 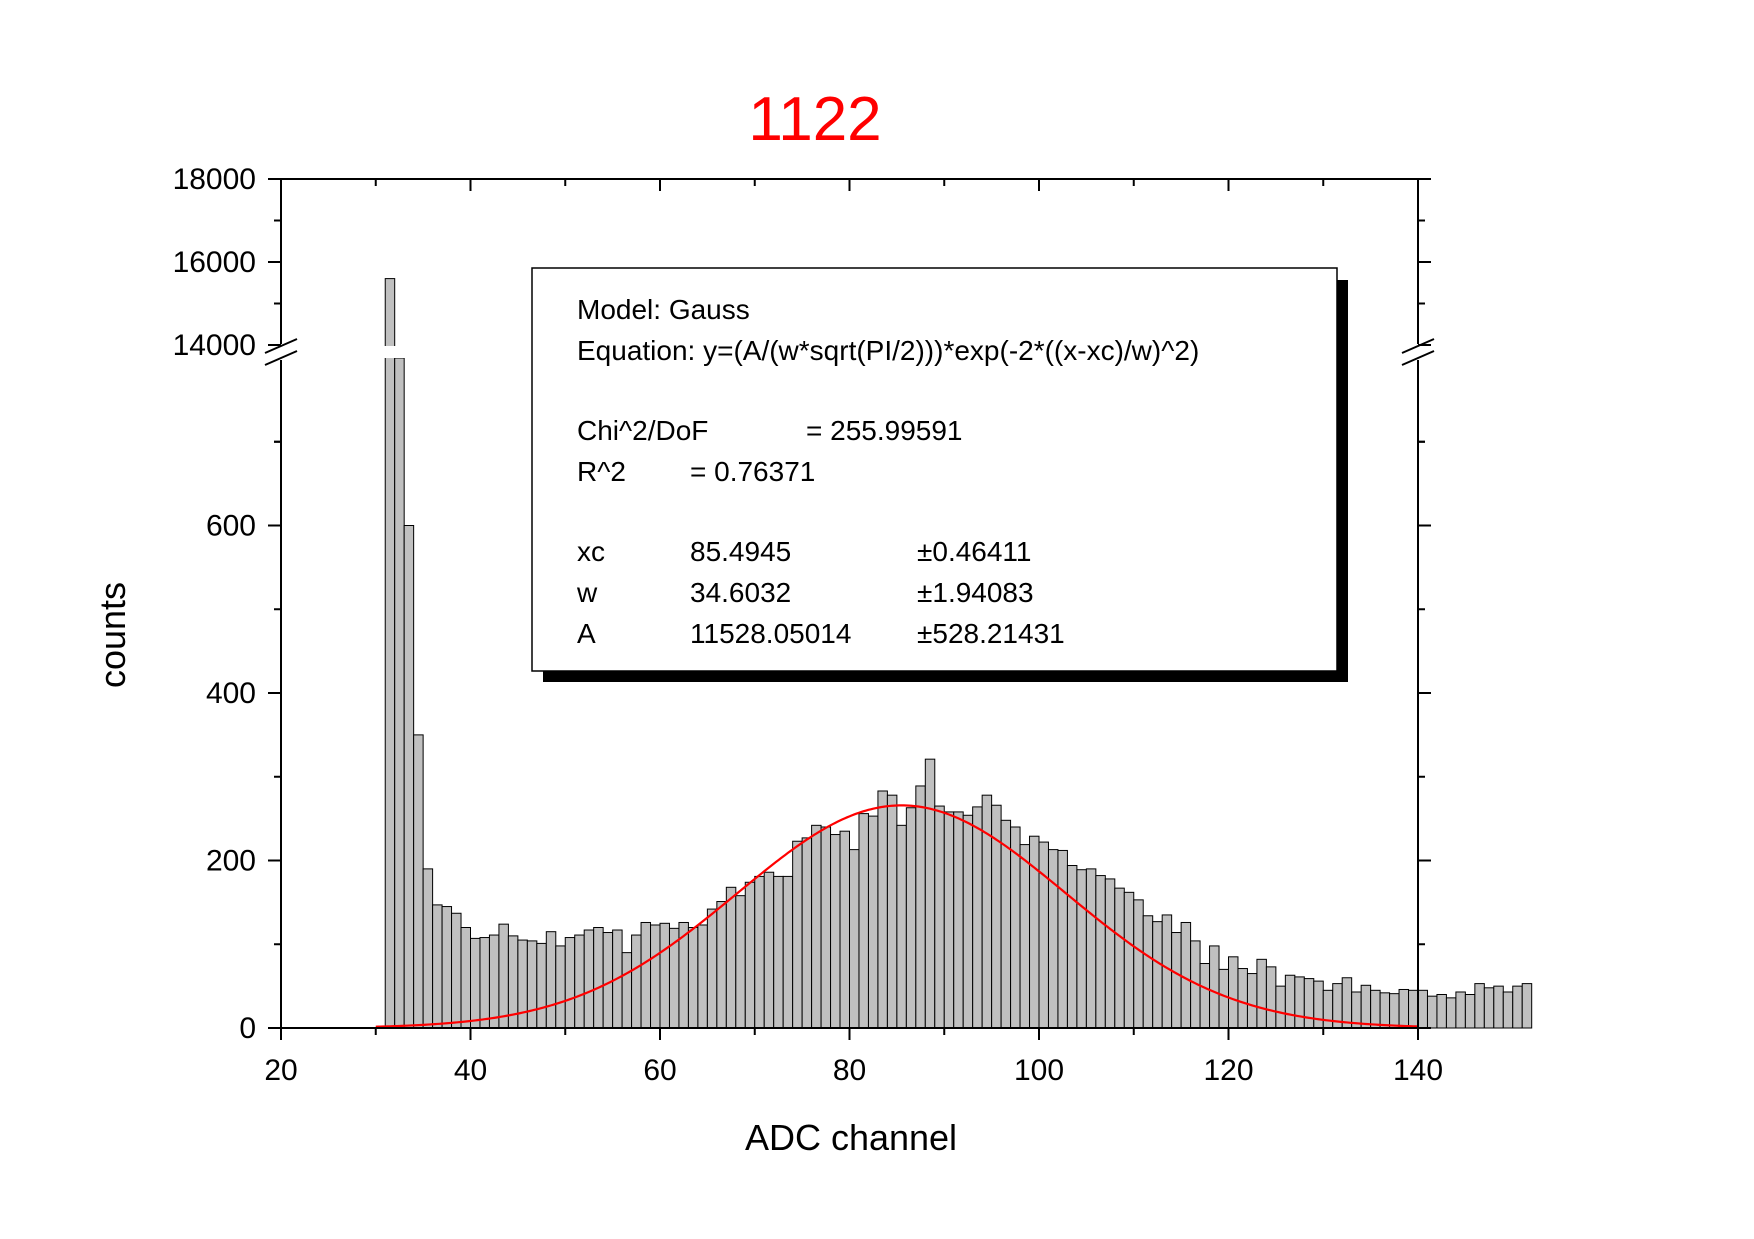 What do you see at coordinates (349, 352) in the screenshot?
I see `axis-break-gap` at bounding box center [349, 352].